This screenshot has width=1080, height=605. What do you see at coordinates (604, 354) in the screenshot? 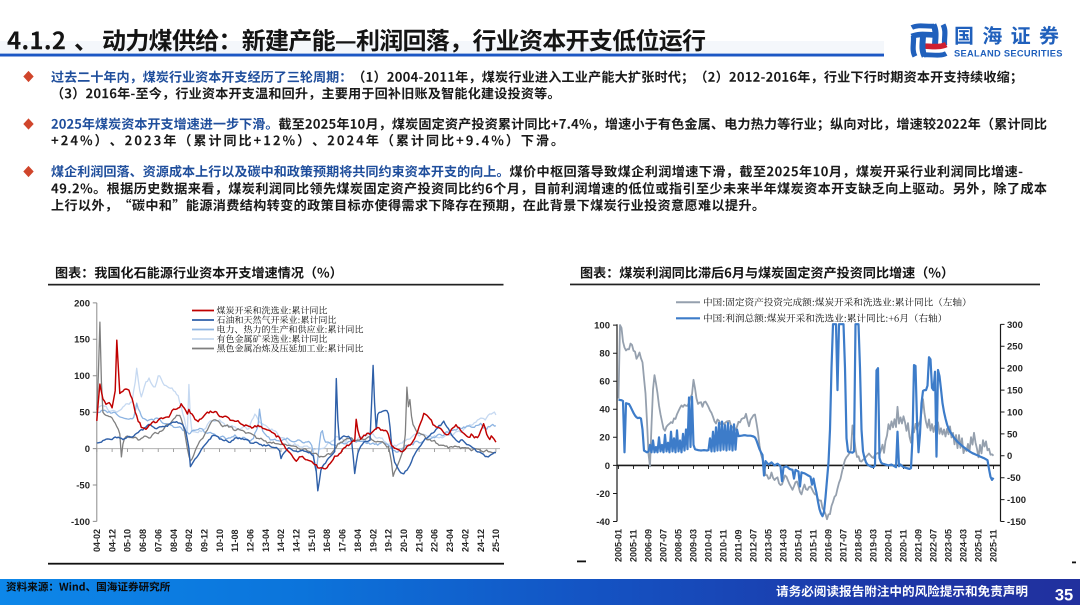
I see `svg-text: 80` at bounding box center [604, 354].